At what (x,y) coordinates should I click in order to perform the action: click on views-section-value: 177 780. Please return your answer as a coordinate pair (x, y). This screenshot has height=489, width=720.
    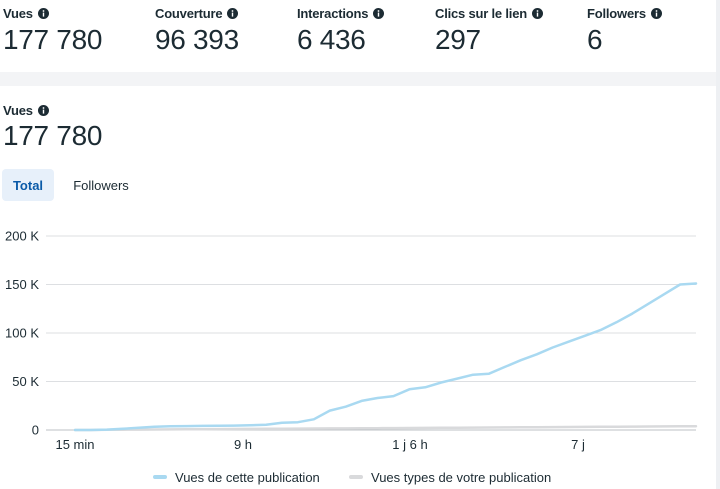
    Looking at the image, I should click on (53, 135).